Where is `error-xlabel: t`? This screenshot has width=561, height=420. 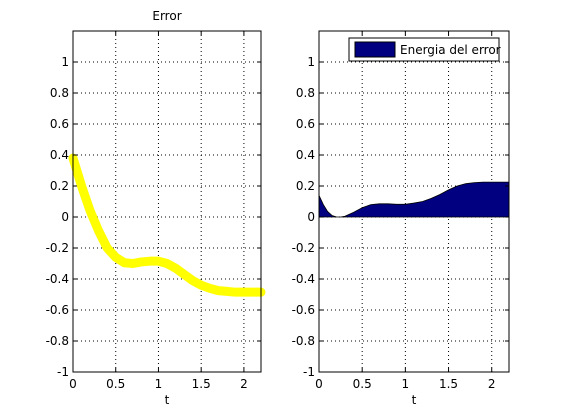 error-xlabel: t is located at coordinates (167, 400).